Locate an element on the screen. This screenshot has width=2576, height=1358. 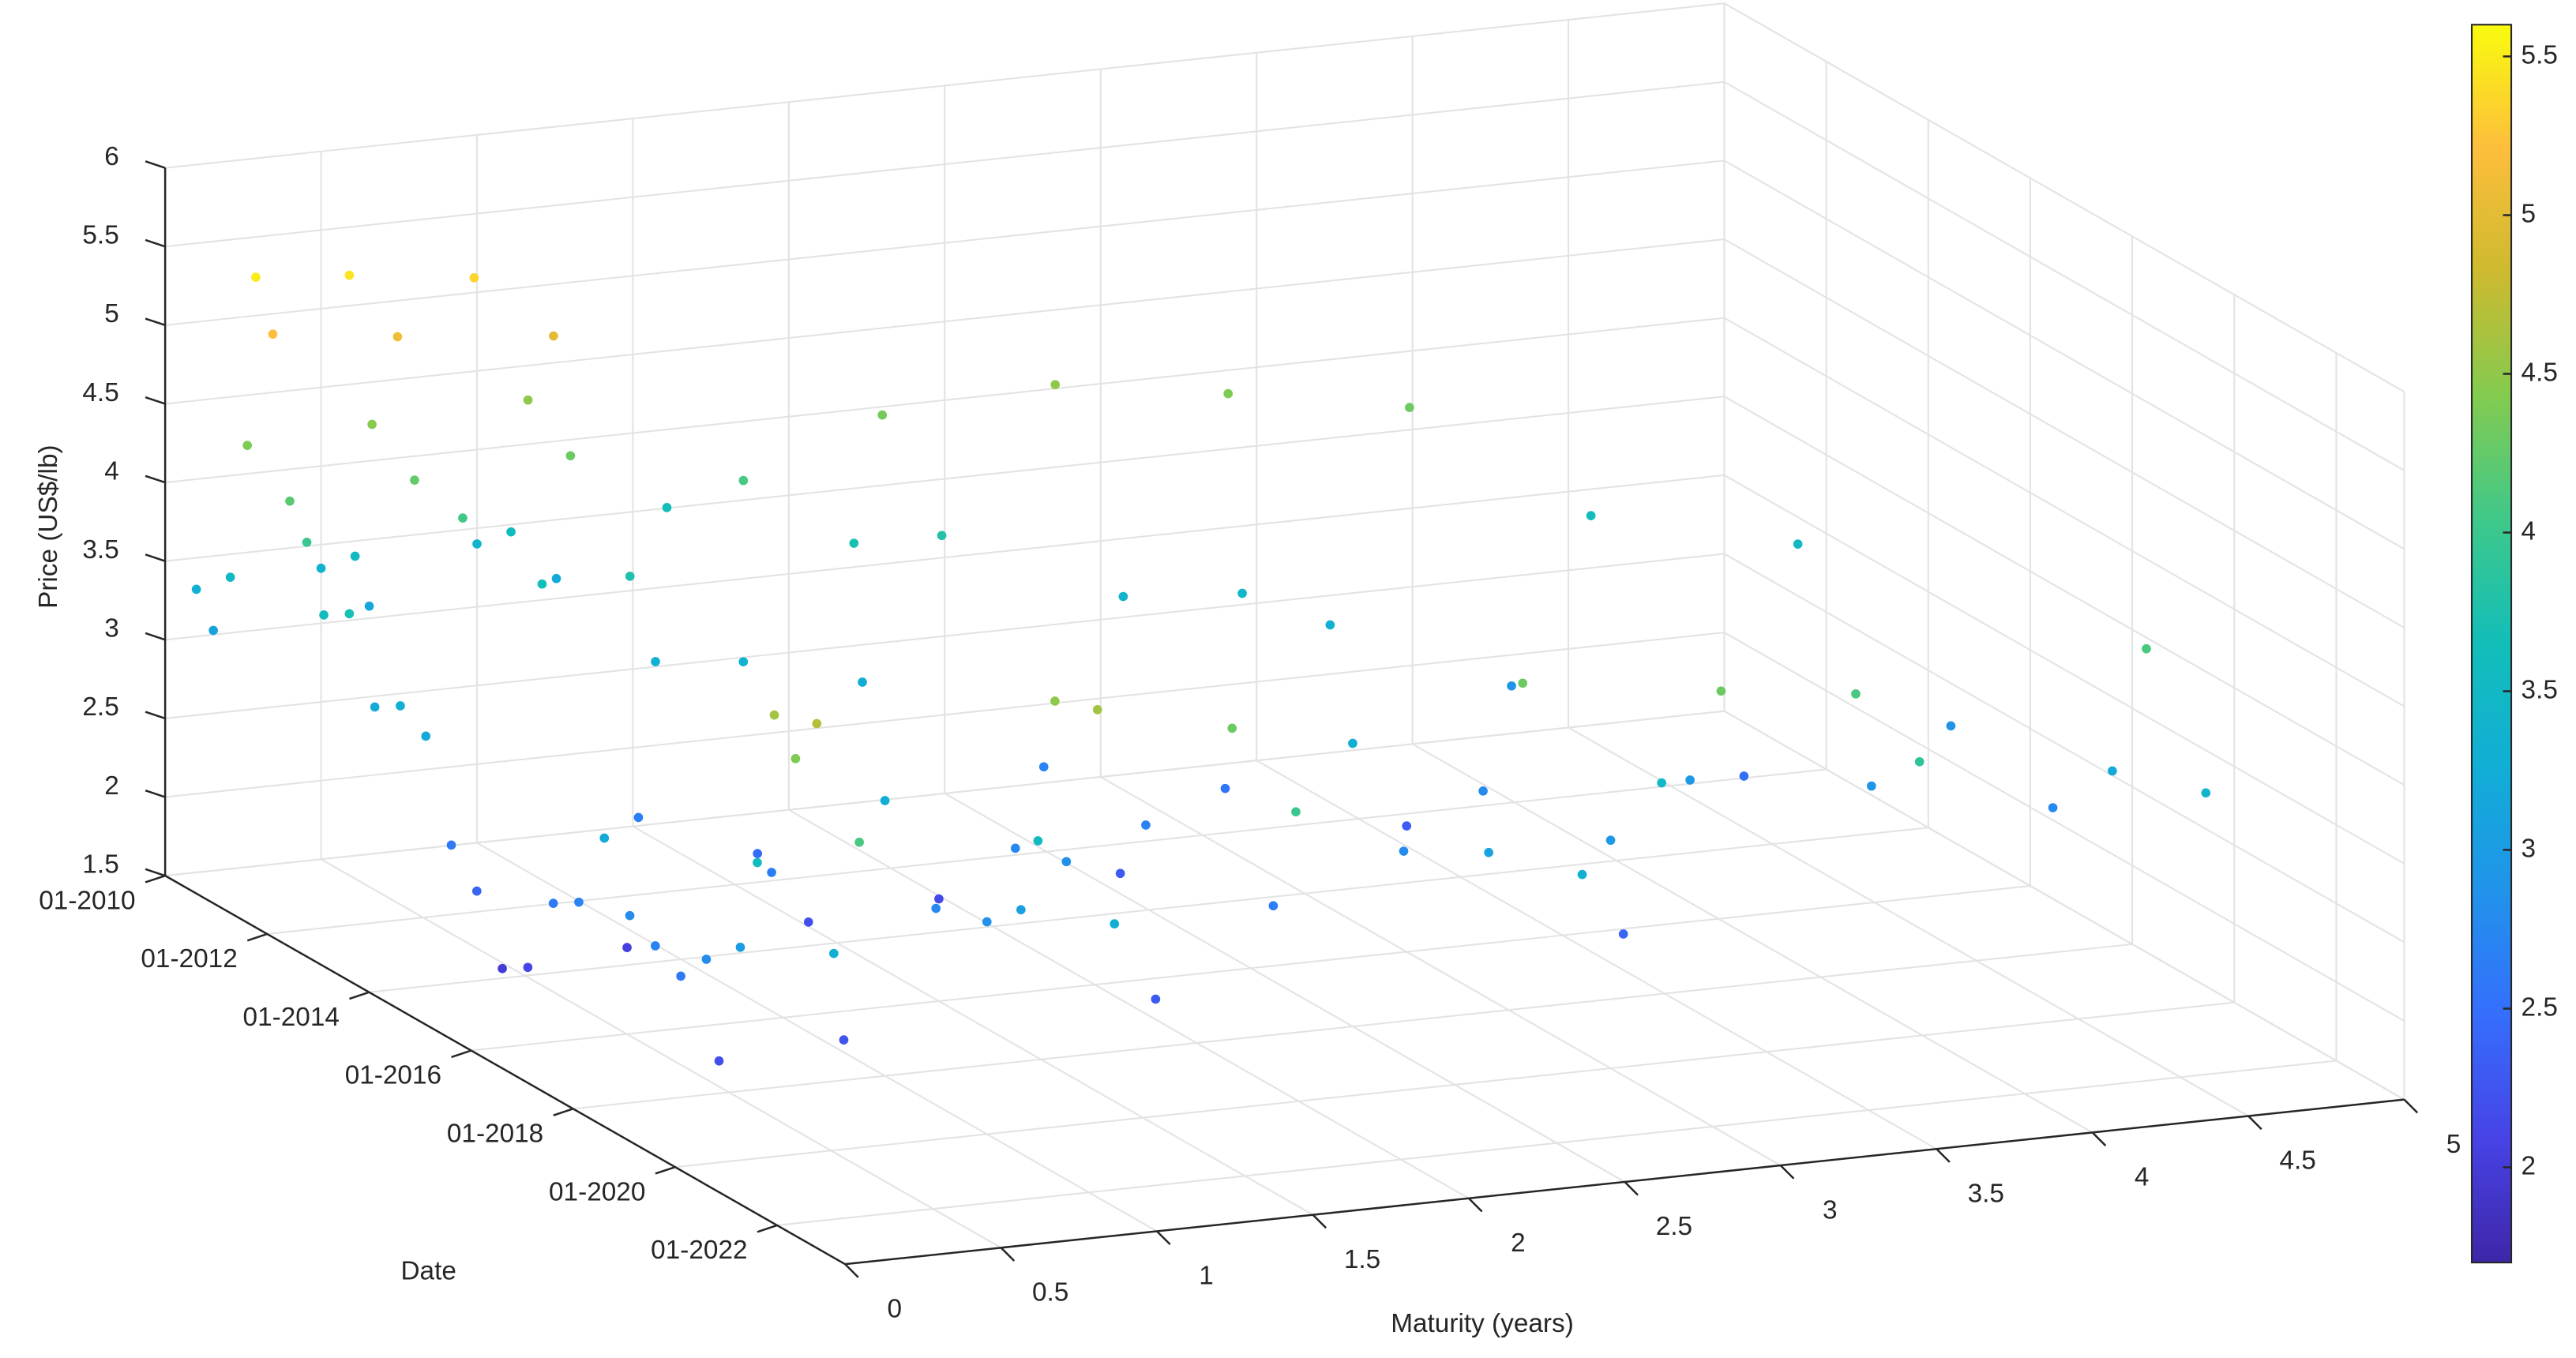
y-tick-label: 01-2012 is located at coordinates (189, 958).